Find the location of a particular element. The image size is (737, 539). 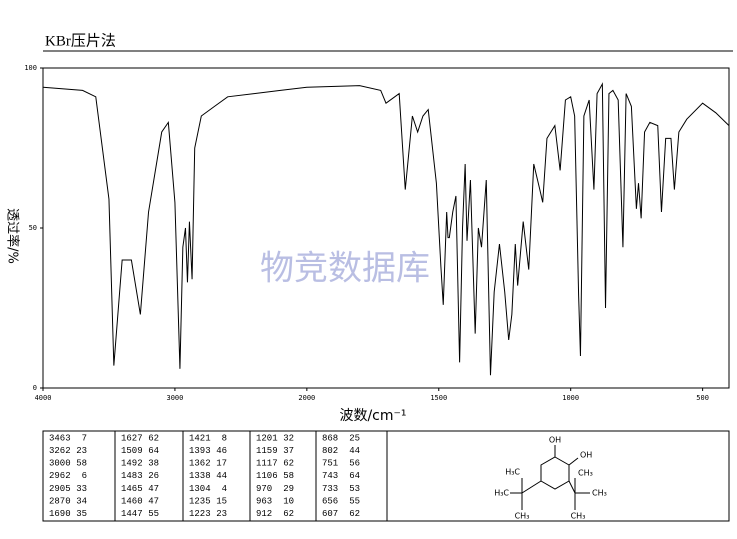

peak-wavenumber: 1393 is located at coordinates (200, 451).